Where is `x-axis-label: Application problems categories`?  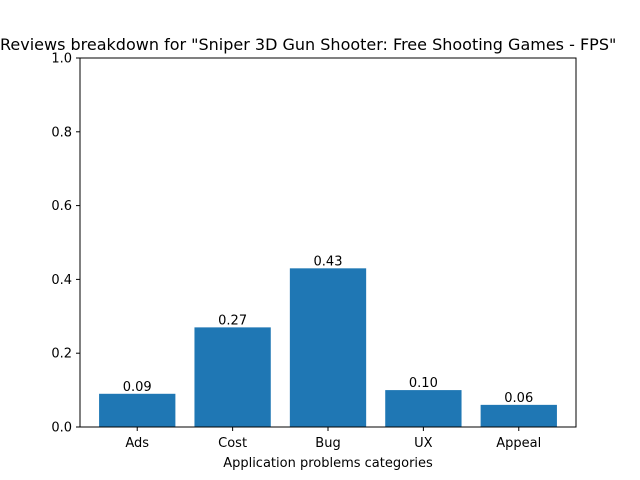
x-axis-label: Application problems categories is located at coordinates (328, 463).